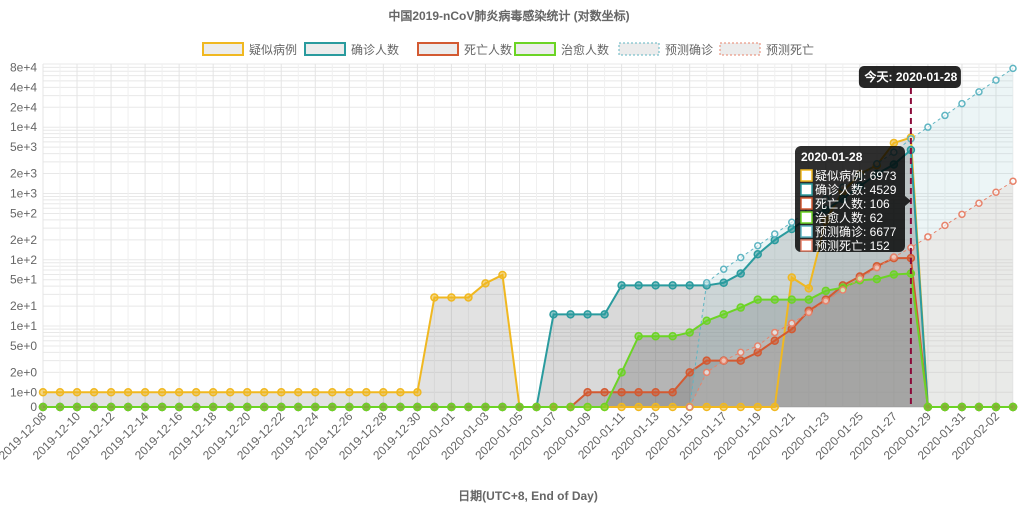 Image resolution: width=1019 pixels, height=514 pixels. What do you see at coordinates (23, 147) in the screenshot?
I see `y-tick-label: 5e+3` at bounding box center [23, 147].